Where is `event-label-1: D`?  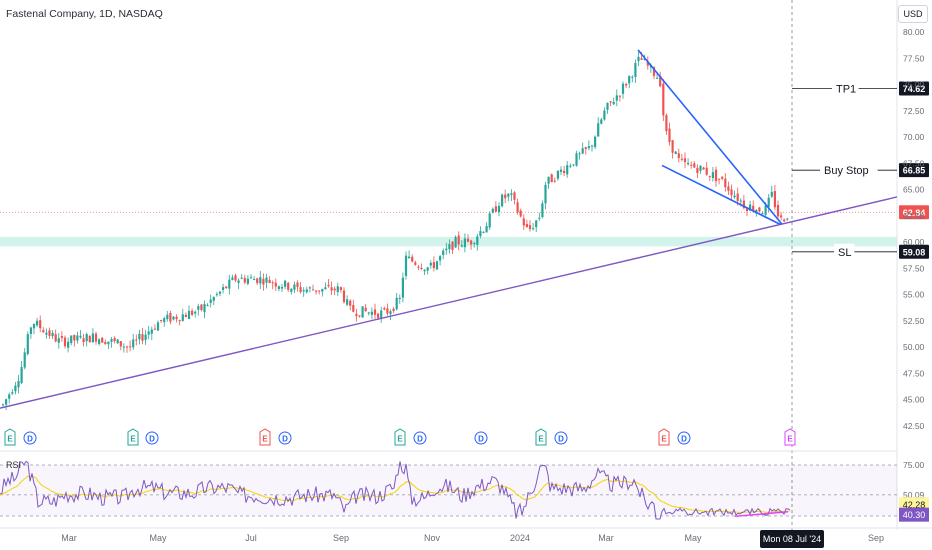
event-label-1: D is located at coordinates (30, 439).